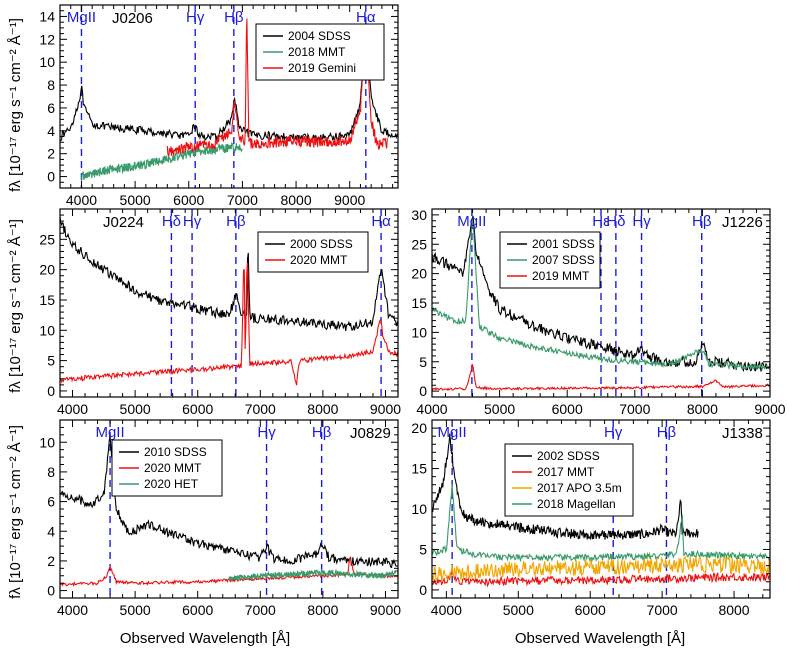 The image size is (789, 652). I want to click on axes-frame, so click(229, 303).